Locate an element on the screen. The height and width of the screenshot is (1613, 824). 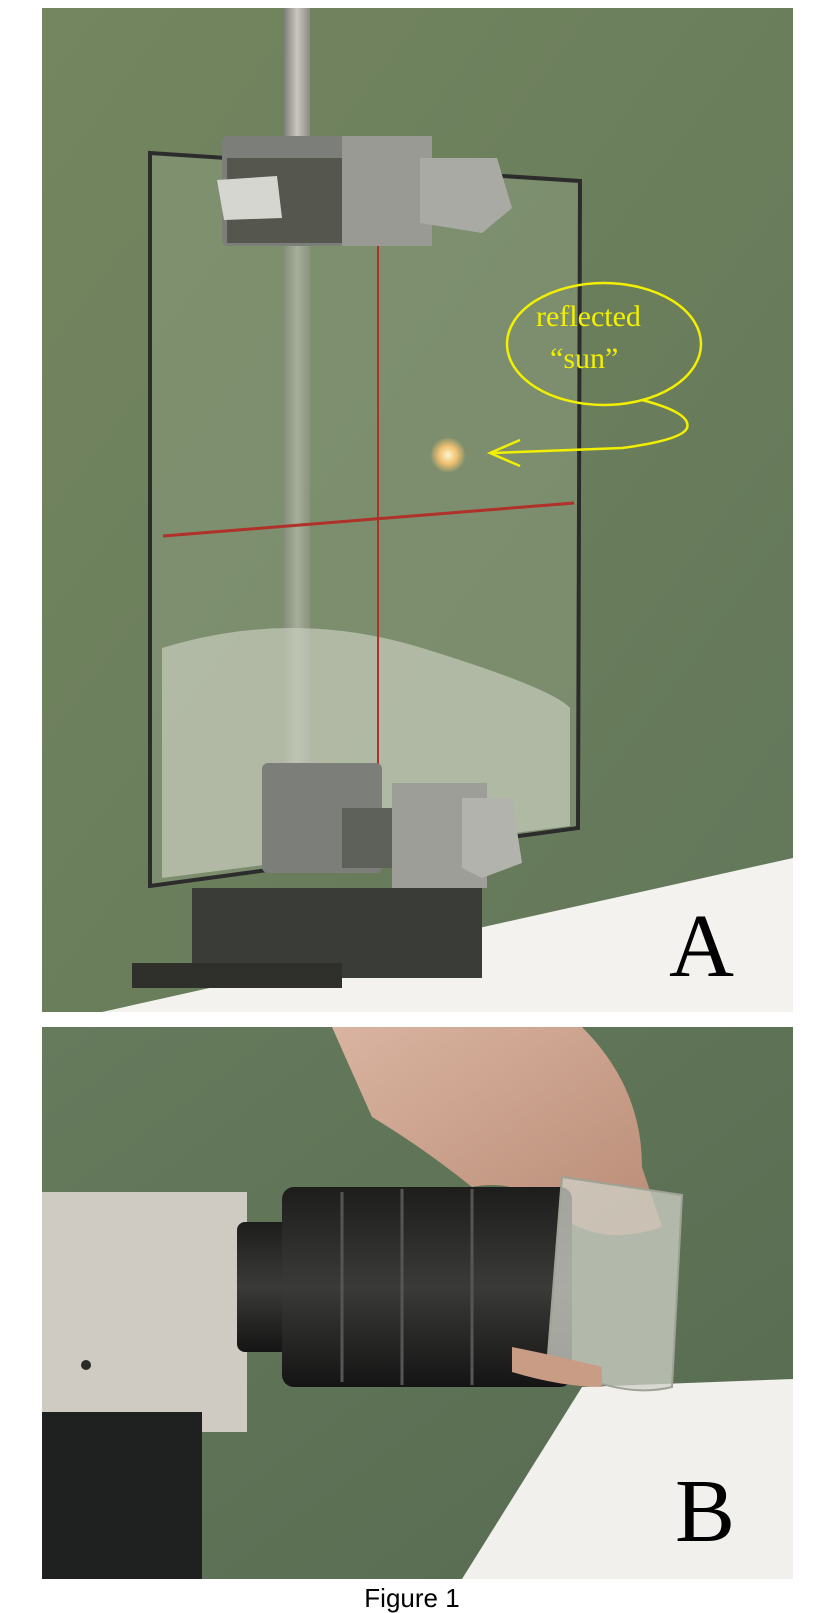
bottom-clamp is located at coordinates (327, 875).